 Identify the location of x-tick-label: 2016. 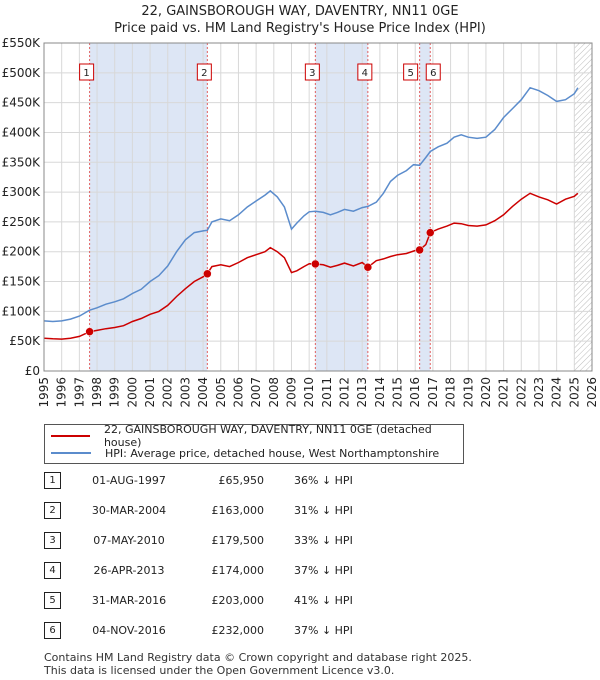
(415, 392).